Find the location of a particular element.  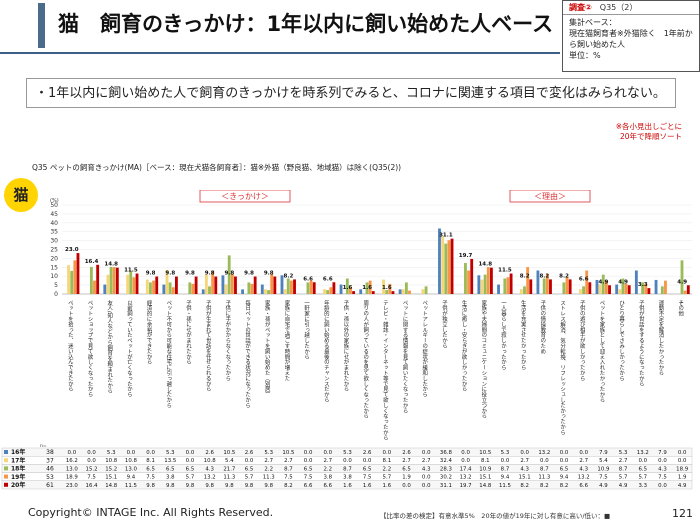

note-line: ら飼い始めた人 is located at coordinates (597, 44).